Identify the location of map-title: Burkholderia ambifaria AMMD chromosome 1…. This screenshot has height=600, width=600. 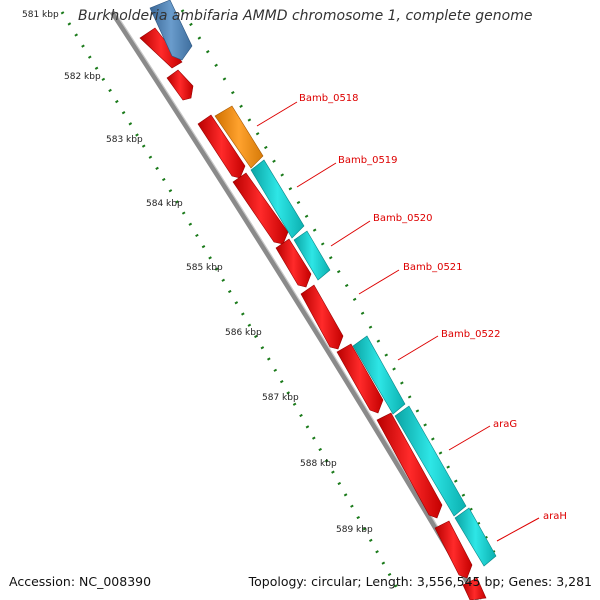
(305, 16).